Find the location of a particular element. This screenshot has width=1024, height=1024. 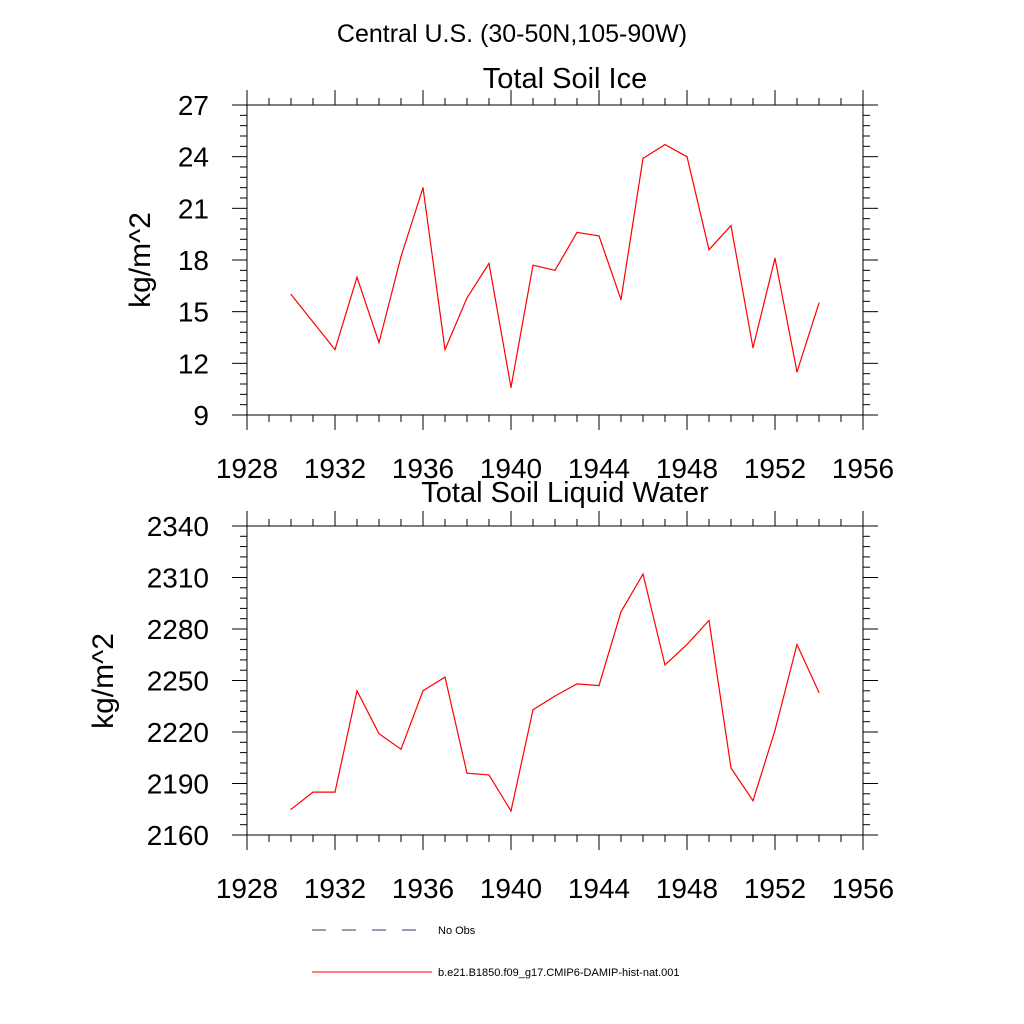

legend-label: No Obs is located at coordinates (457, 931).